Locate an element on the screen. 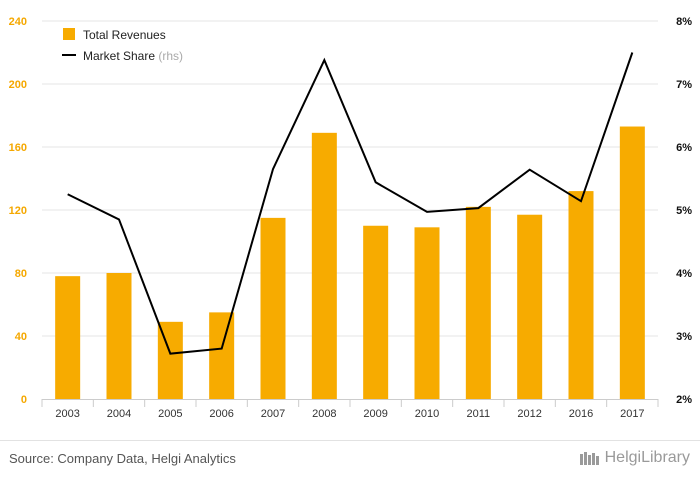 This screenshot has height=484, width=700. x-tick-label: 2003 is located at coordinates (67, 414).